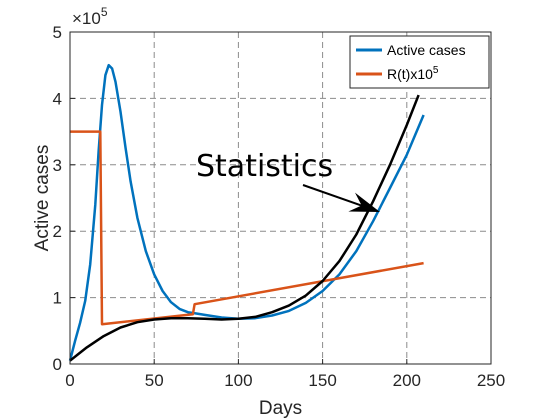 The width and height of the screenshot is (545, 418). What do you see at coordinates (280, 408) in the screenshot?
I see `x-axis-label: Days` at bounding box center [280, 408].